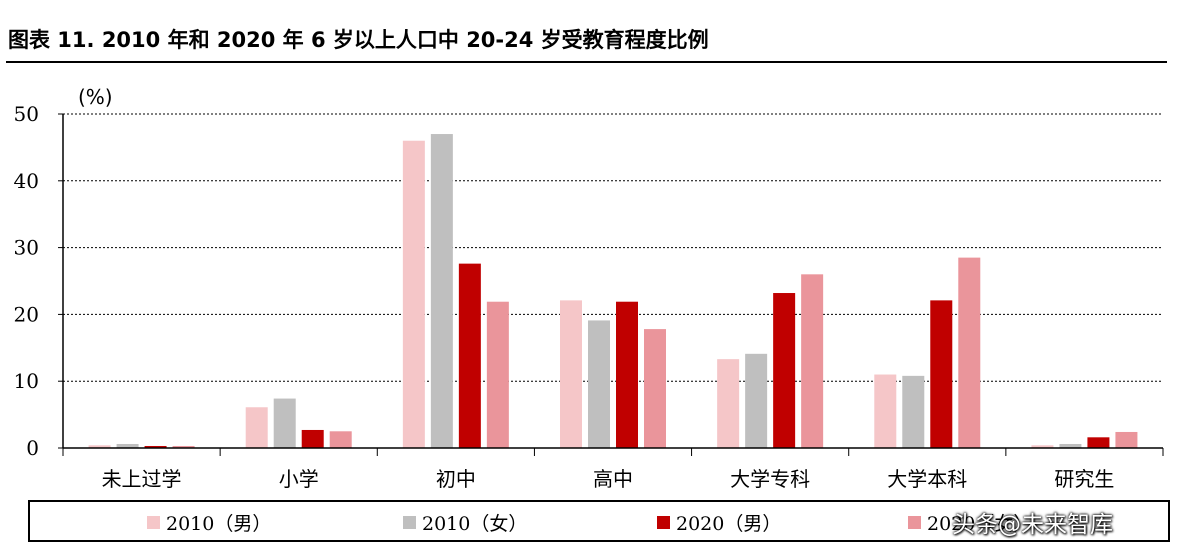 The height and width of the screenshot is (552, 1187). Describe the element at coordinates (980, 523) in the screenshot. I see `legend-label-2020-female: 2020（女）` at that location.